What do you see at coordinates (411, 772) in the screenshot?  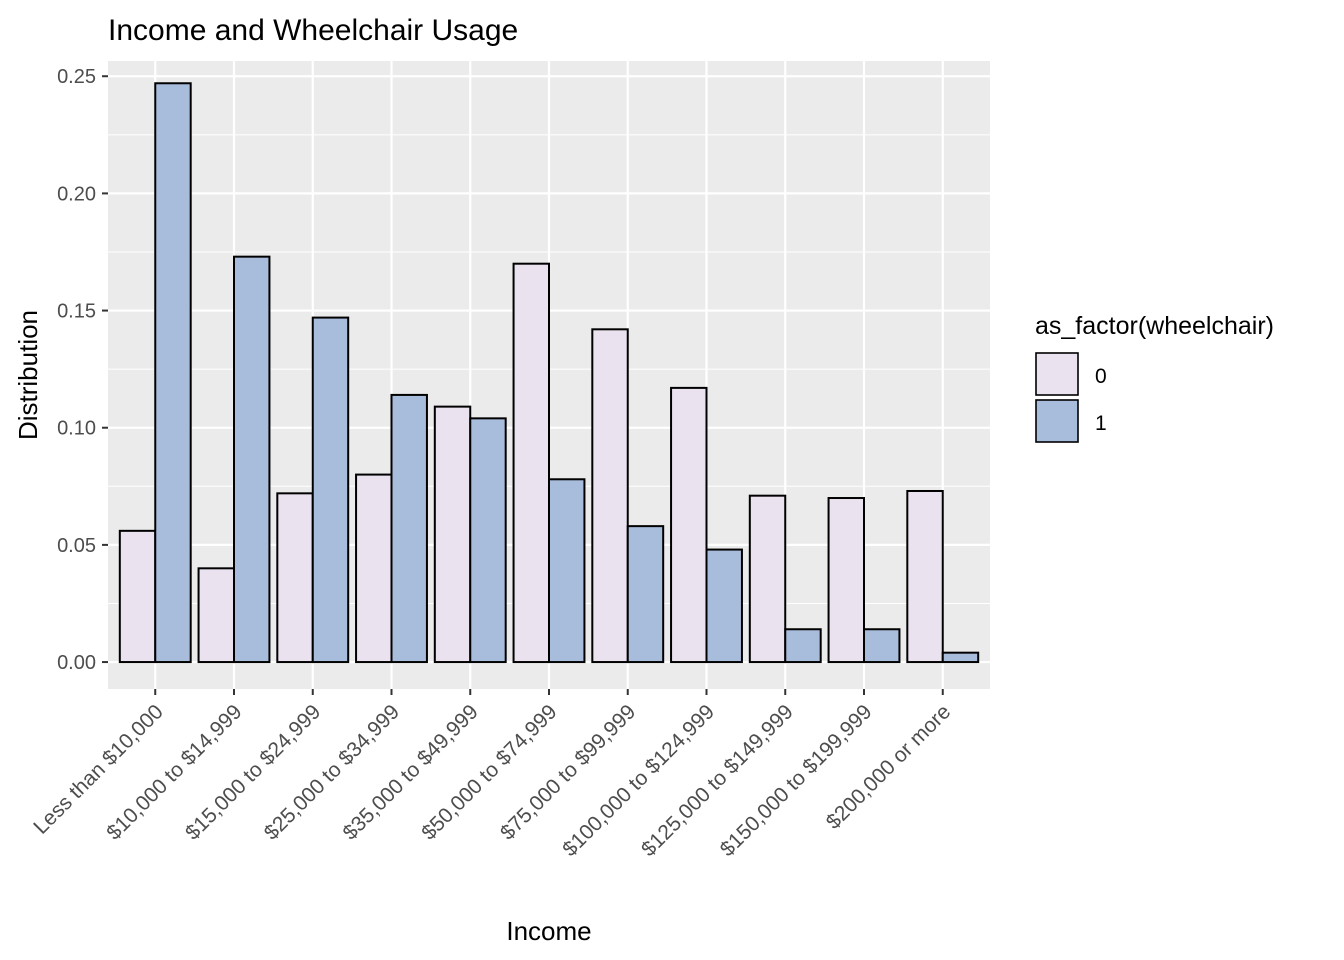 I see `x-tick-label: $35,000 to $49,999` at bounding box center [411, 772].